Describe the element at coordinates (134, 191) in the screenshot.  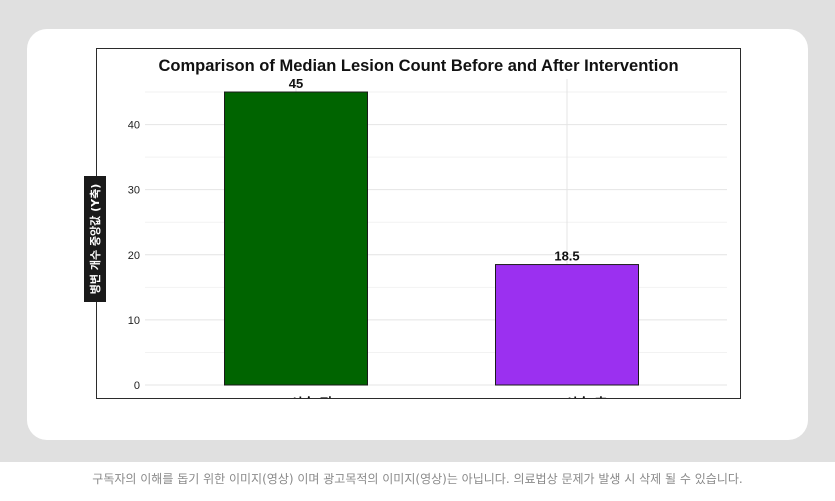
I see `y-tick-label: 30` at that location.